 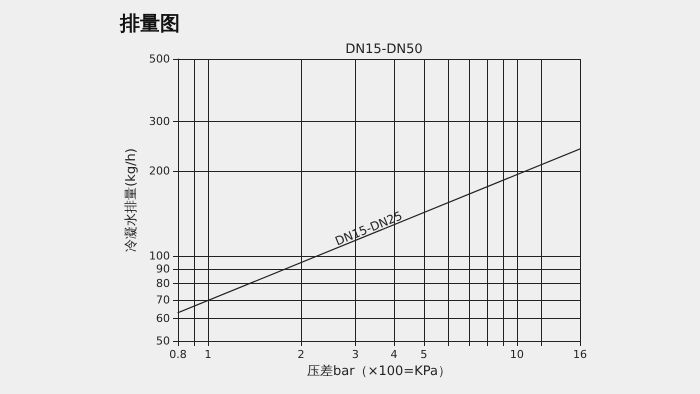 I want to click on y-tick-label: 70, so click(x=163, y=299).